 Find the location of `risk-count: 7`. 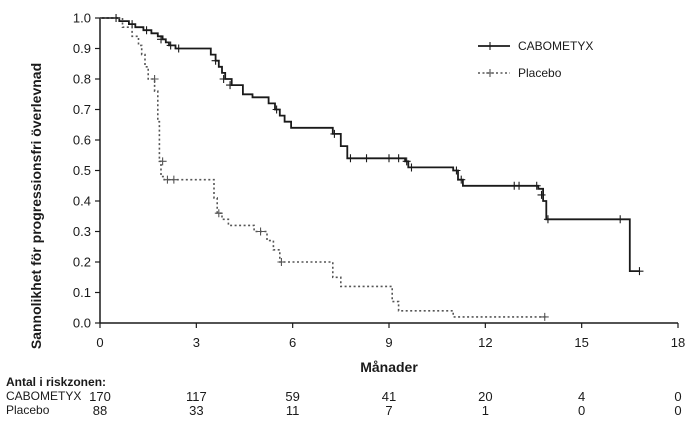

risk-count: 7 is located at coordinates (389, 410).